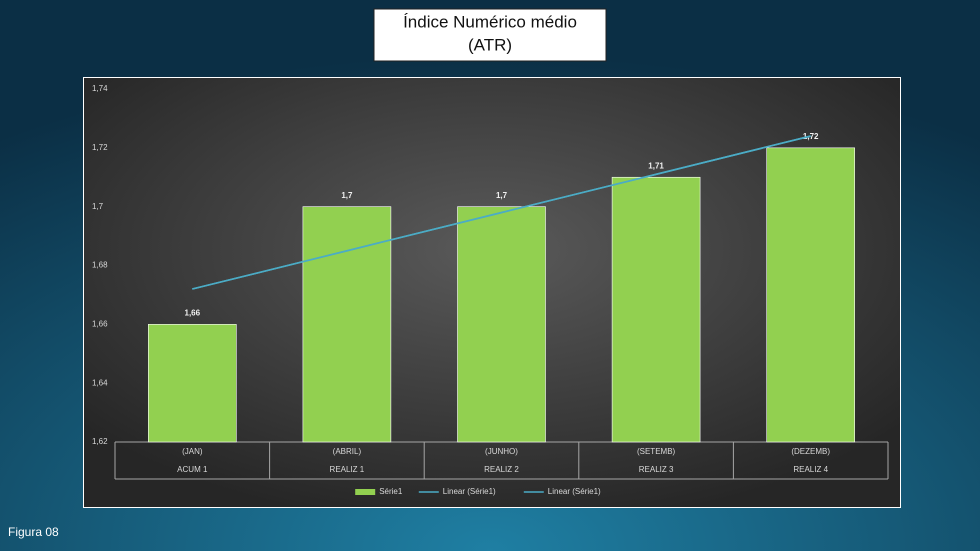 The width and height of the screenshot is (980, 551). Describe the element at coordinates (810, 451) in the screenshot. I see `x-tick-label: (DEZEMB)` at that location.